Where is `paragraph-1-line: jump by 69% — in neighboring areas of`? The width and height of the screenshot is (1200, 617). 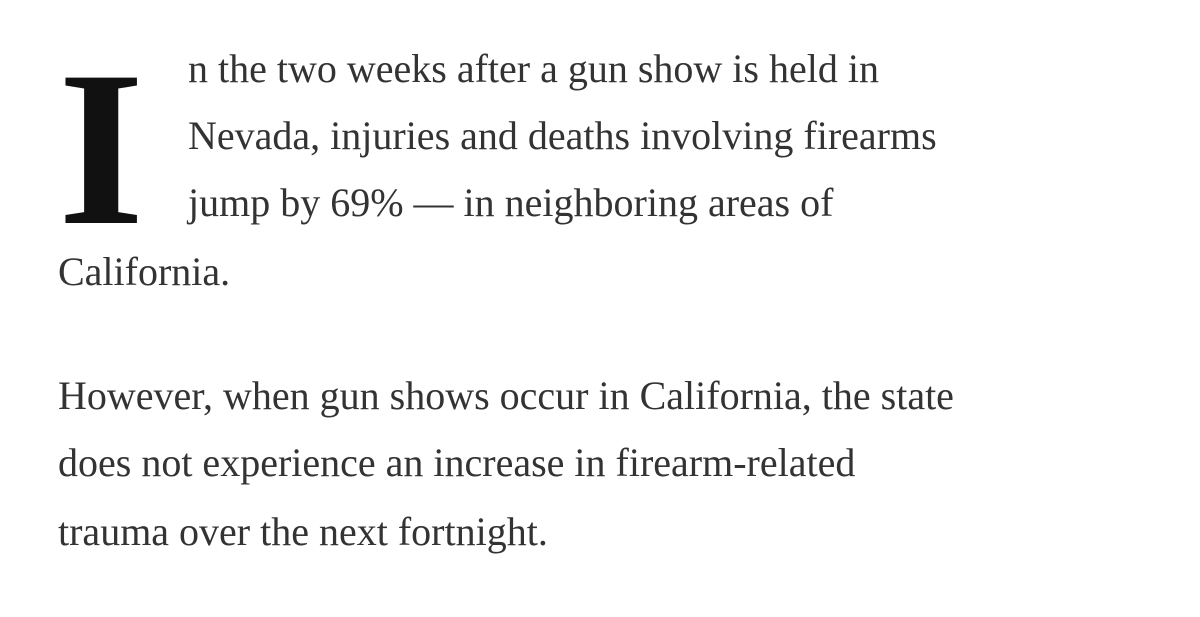
paragraph-1-line: jump by 69% — in neighboring areas of is located at coordinates (511, 202).